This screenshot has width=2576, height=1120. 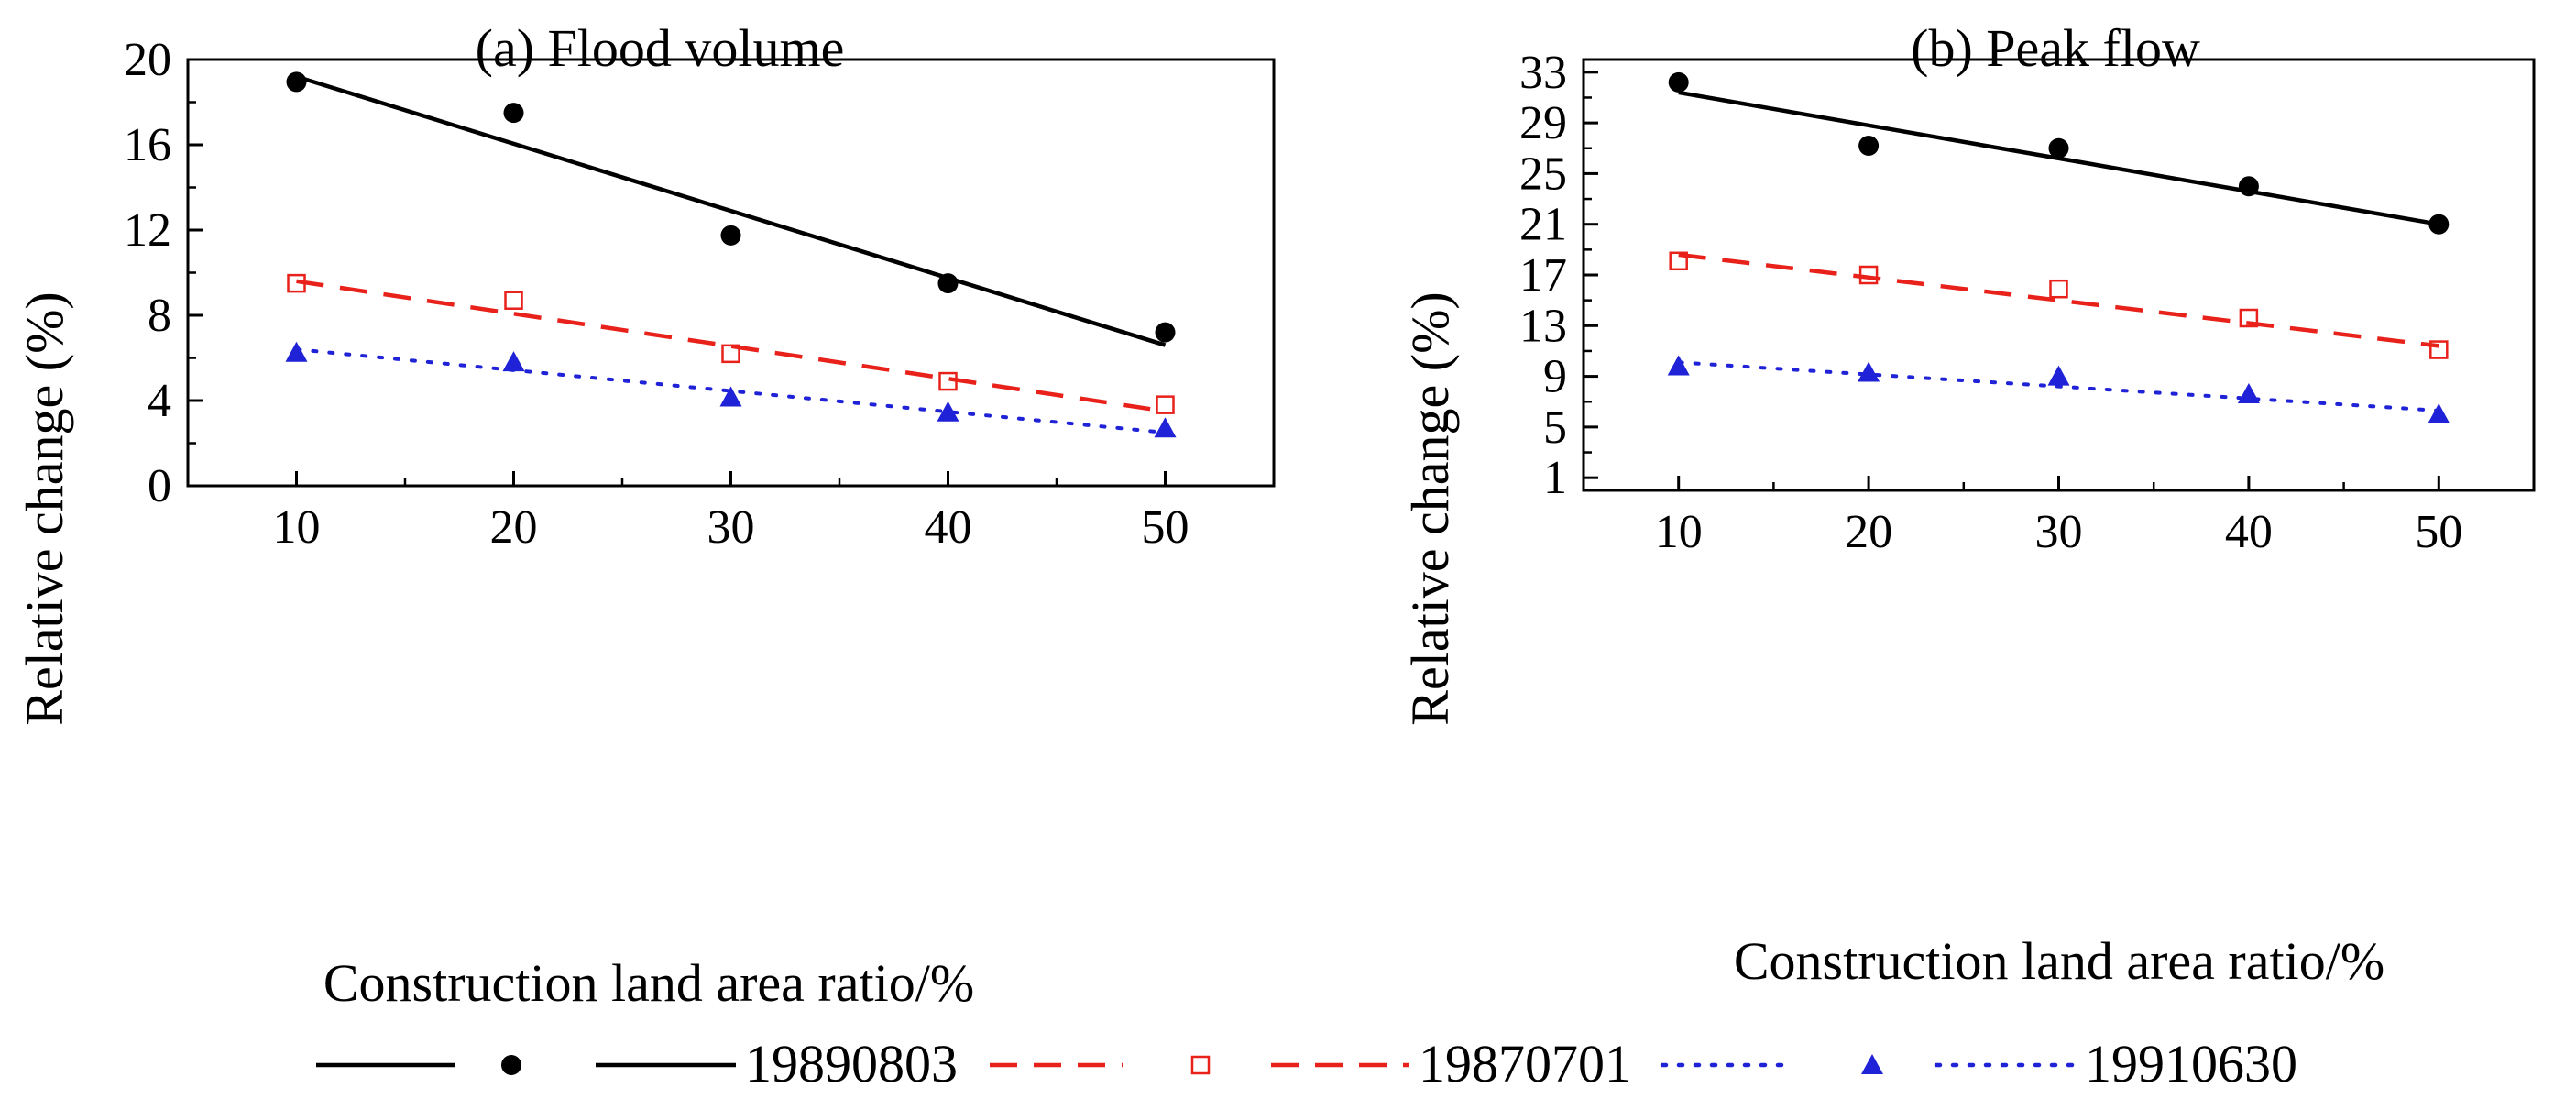 What do you see at coordinates (637, 1063) in the screenshot?
I see `legend-entry-19890803: 19890803` at bounding box center [637, 1063].